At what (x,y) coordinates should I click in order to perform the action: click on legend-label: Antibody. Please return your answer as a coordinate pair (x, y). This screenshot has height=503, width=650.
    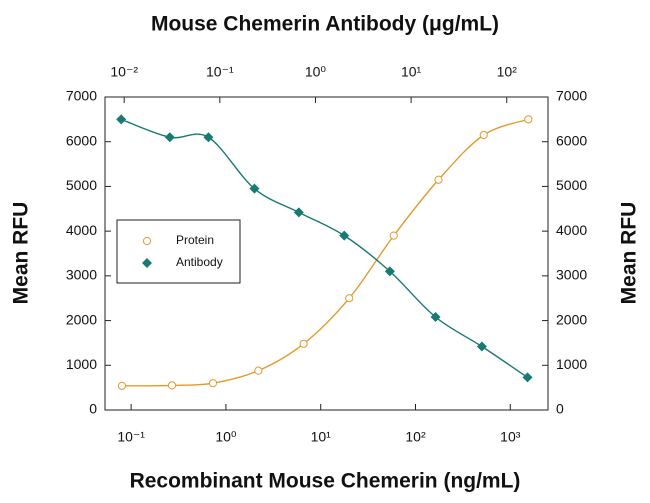
    Looking at the image, I should click on (199, 262).